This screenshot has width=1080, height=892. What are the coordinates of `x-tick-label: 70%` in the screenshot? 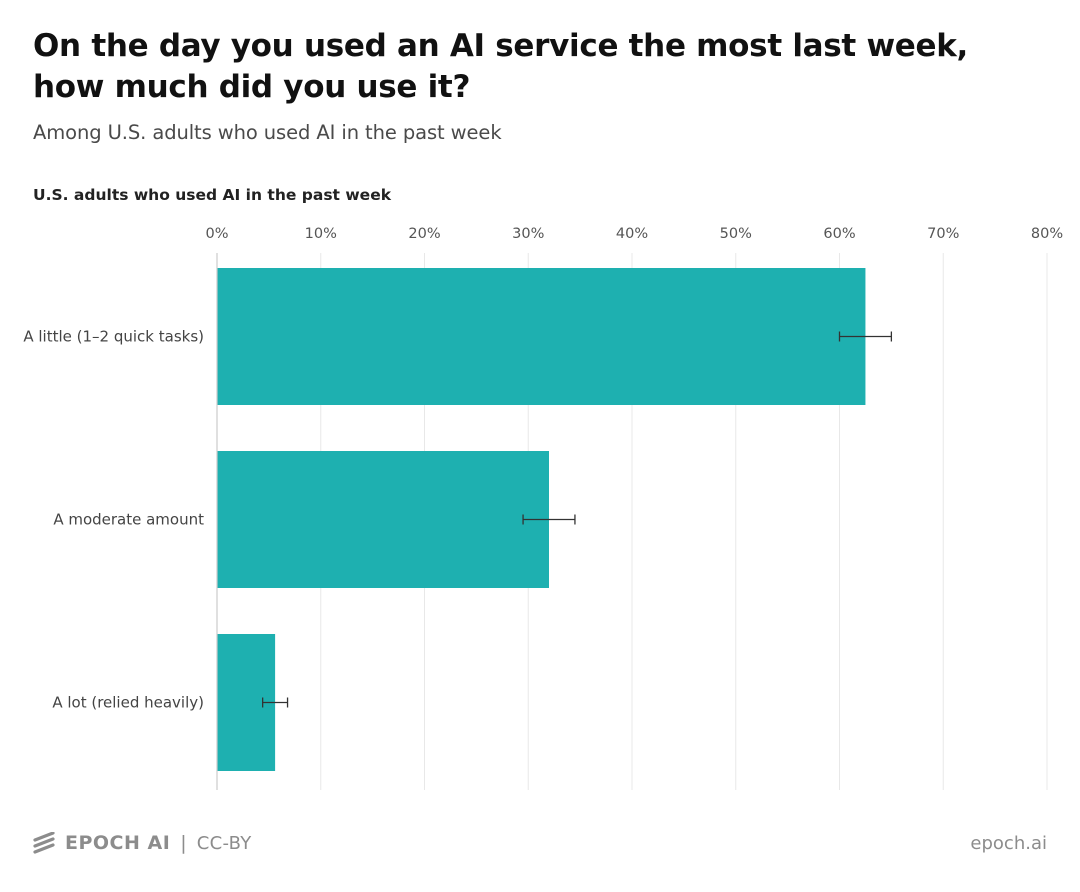 It's located at (943, 234).